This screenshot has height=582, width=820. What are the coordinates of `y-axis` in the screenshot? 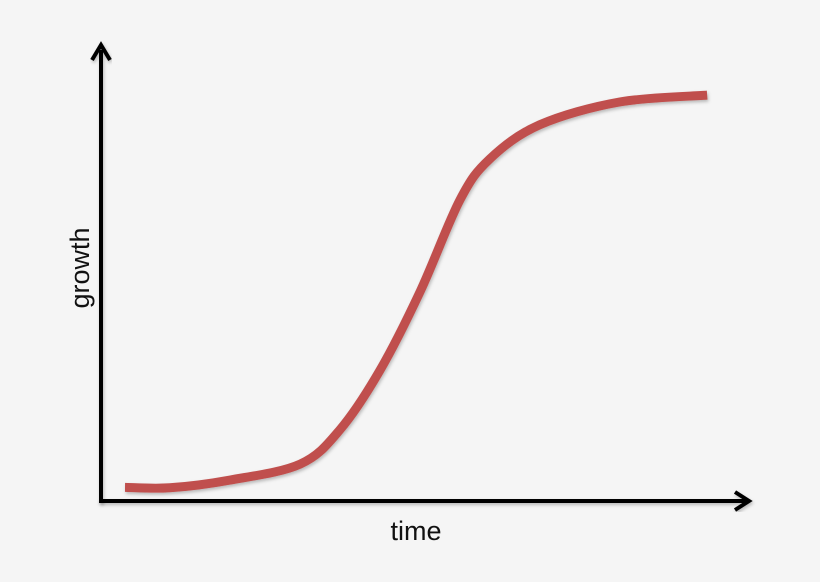 It's located at (101, 272).